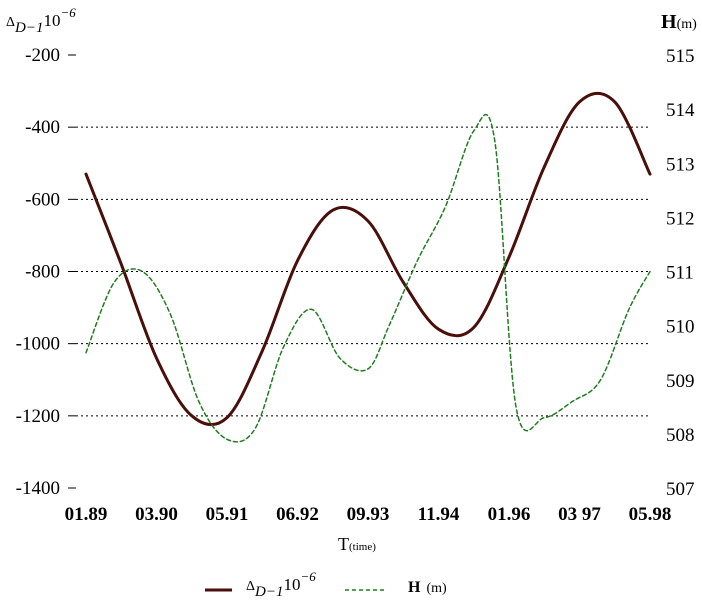 This screenshot has width=702, height=605. Describe the element at coordinates (427, 587) in the screenshot. I see `legend-label-h: H (m)` at that location.